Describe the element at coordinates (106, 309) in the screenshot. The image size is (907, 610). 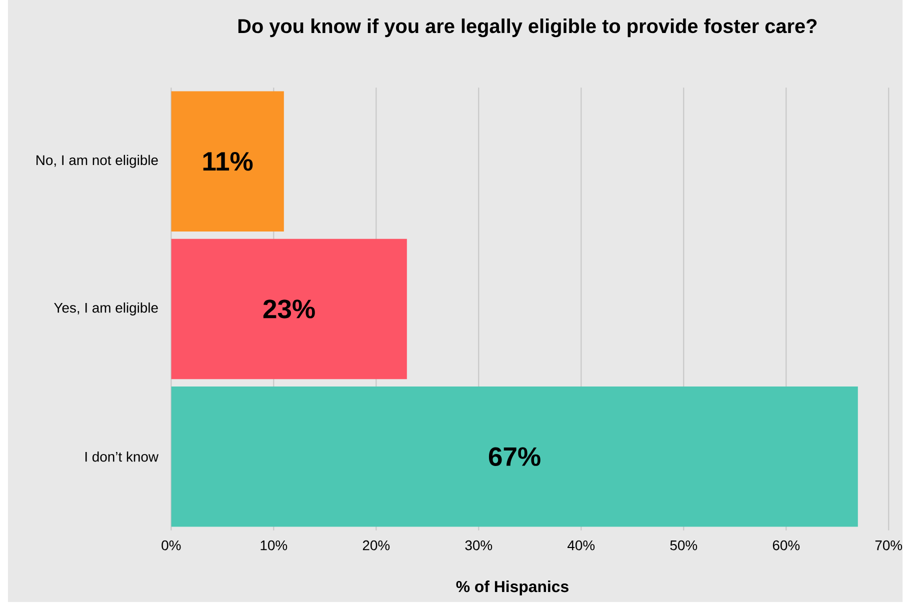
I see `y-tick-label: Yes, I am eligible` at that location.